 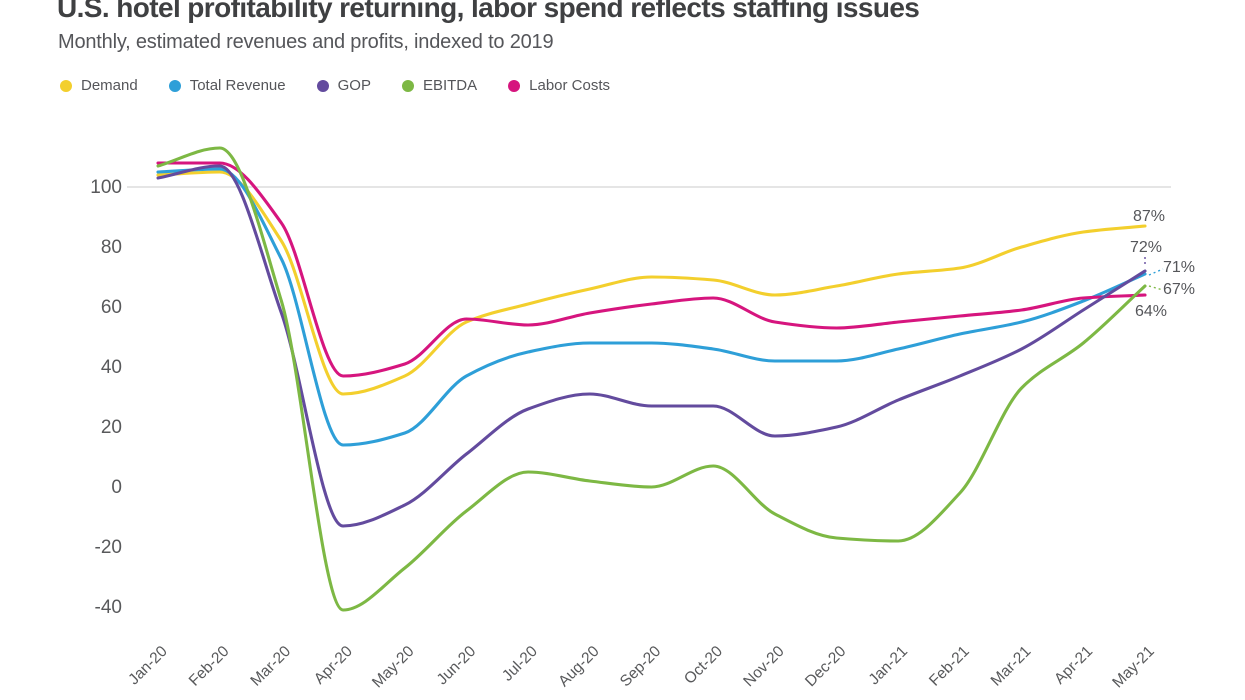 I want to click on x-tick-label-mar-20: Mar-20, so click(x=270, y=666).